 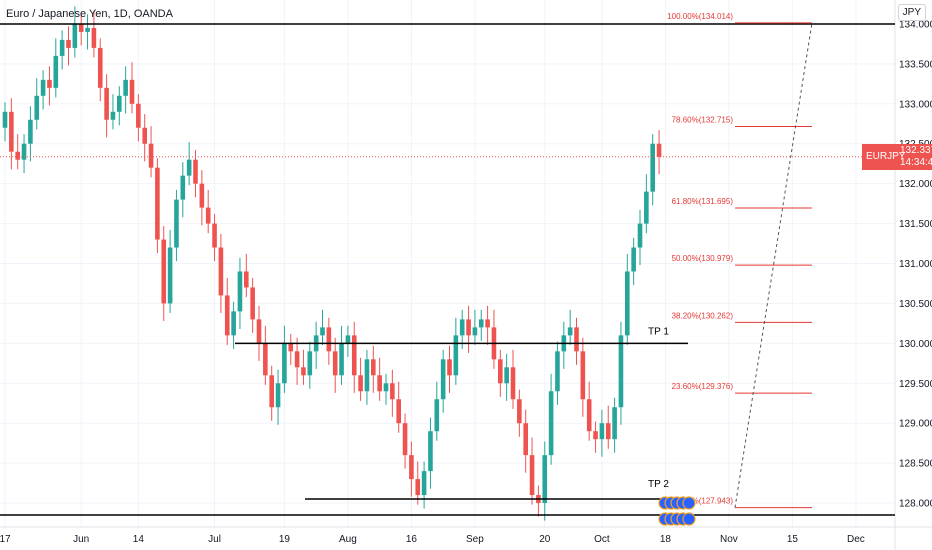 I want to click on x-tick-label: 19, so click(x=285, y=539).